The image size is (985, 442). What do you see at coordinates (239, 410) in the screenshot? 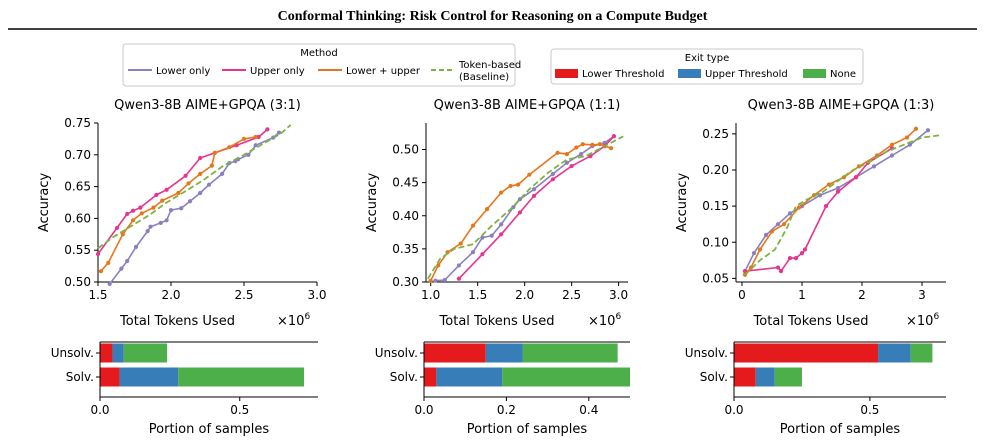
I see `x-tick-label: 0.5` at bounding box center [239, 410].